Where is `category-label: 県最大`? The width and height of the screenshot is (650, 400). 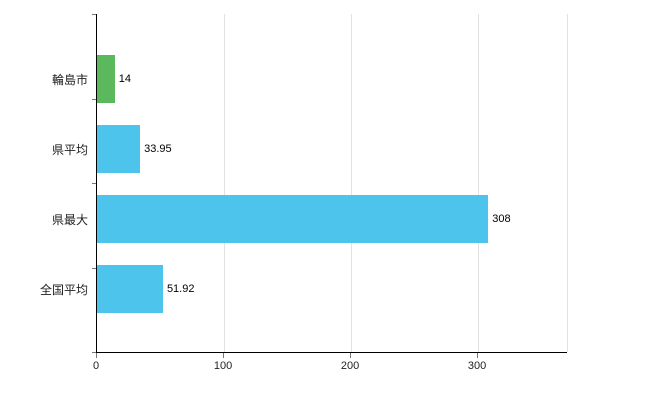 category-label: 県最大 is located at coordinates (69, 219).